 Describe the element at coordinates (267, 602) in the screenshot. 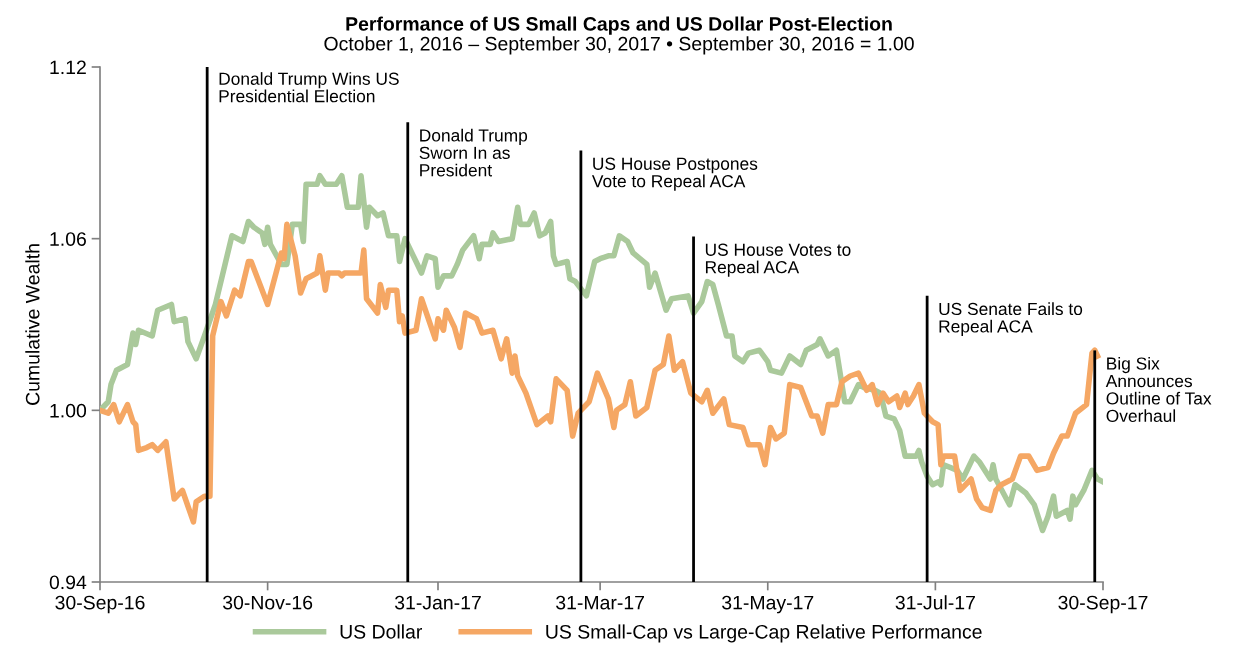

I see `x-tick-label: 30-Nov-16` at that location.